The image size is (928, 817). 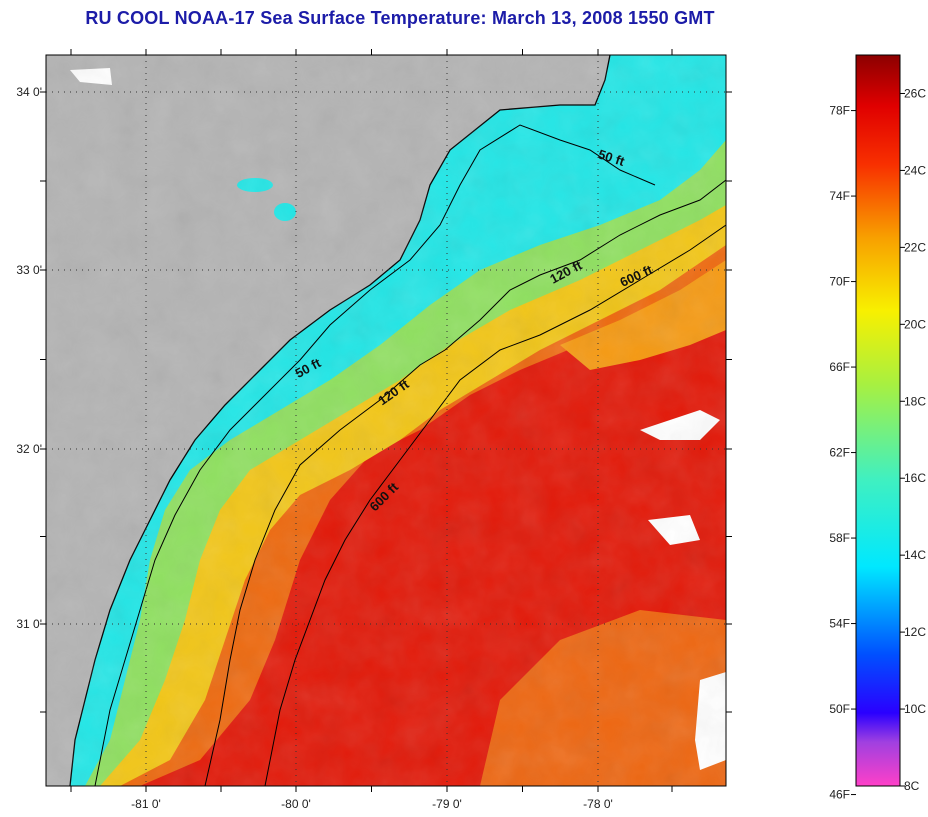 I want to click on fahrenheit-label: 78F, so click(x=839, y=111).